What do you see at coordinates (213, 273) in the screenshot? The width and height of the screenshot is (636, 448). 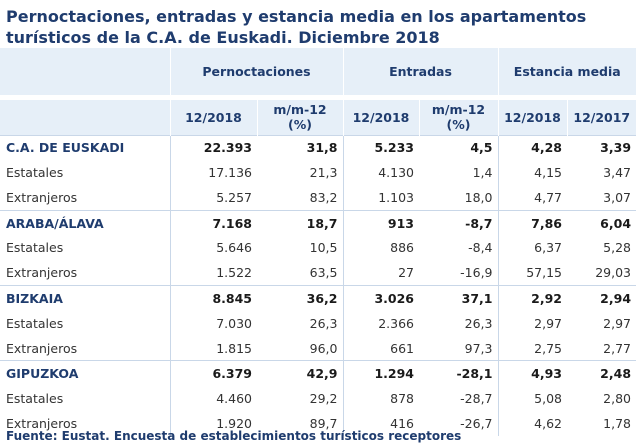 I see `cell-value: 1.522` at bounding box center [213, 273].